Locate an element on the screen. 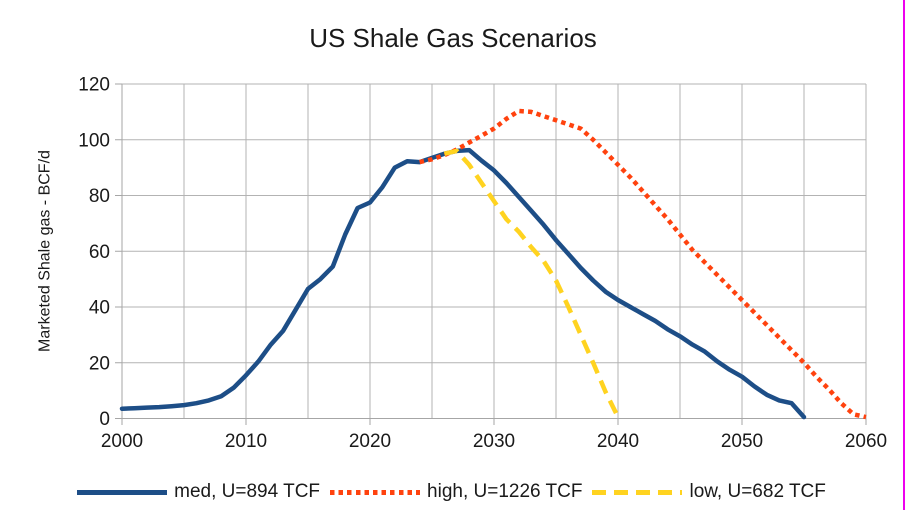 The width and height of the screenshot is (907, 510). y-axis-title: Marketed Shale gas - BCF/d is located at coordinates (45, 251).